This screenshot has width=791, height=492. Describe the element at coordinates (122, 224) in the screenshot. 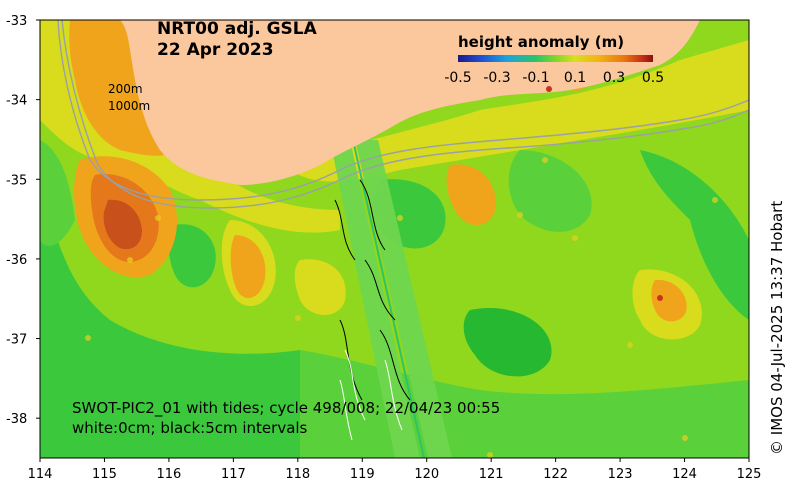

I see `sla-eddy-peak` at that location.